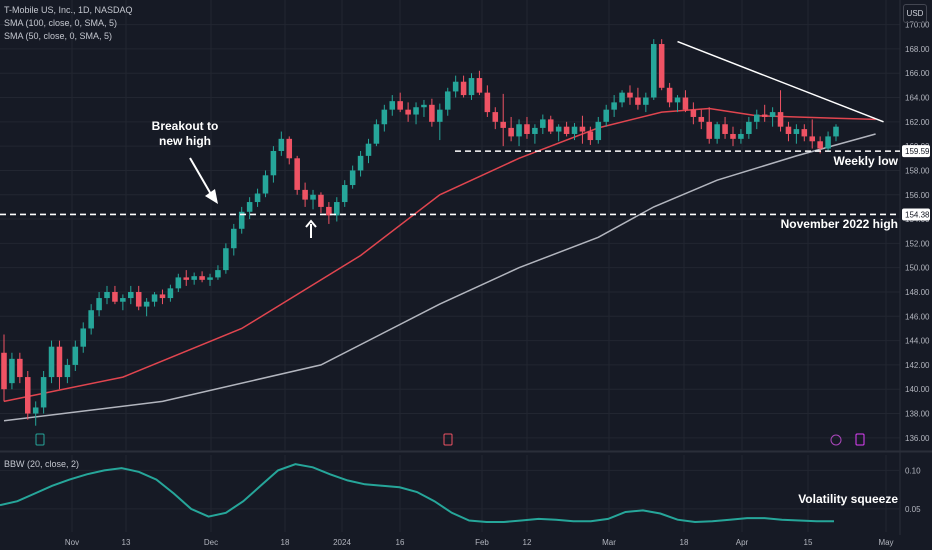  I want to click on price-badge-label: 154.38, so click(917, 214).